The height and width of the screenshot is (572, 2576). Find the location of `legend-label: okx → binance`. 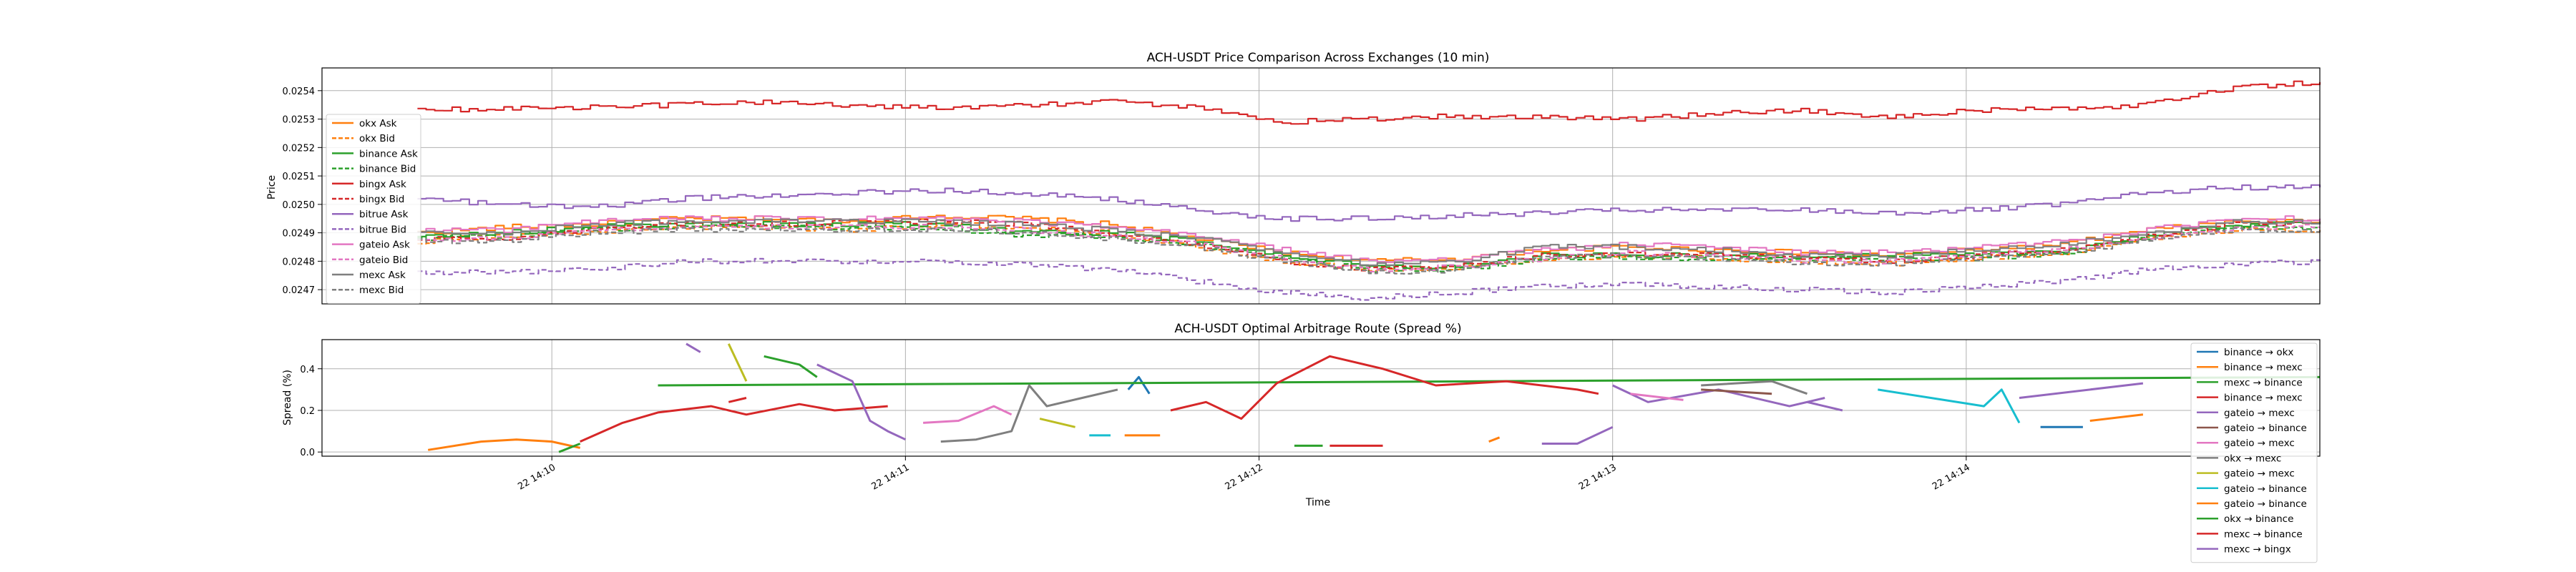

legend-label: okx → binance is located at coordinates (2258, 519).